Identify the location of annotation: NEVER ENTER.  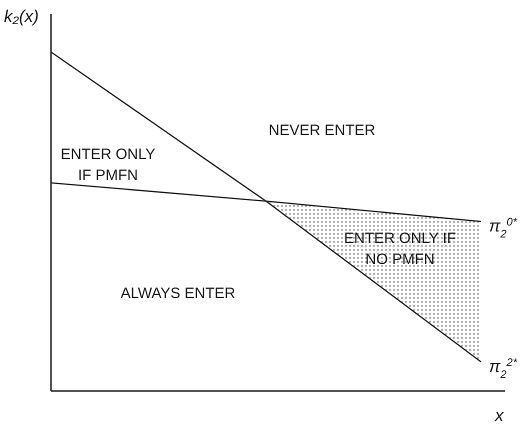
(322, 130).